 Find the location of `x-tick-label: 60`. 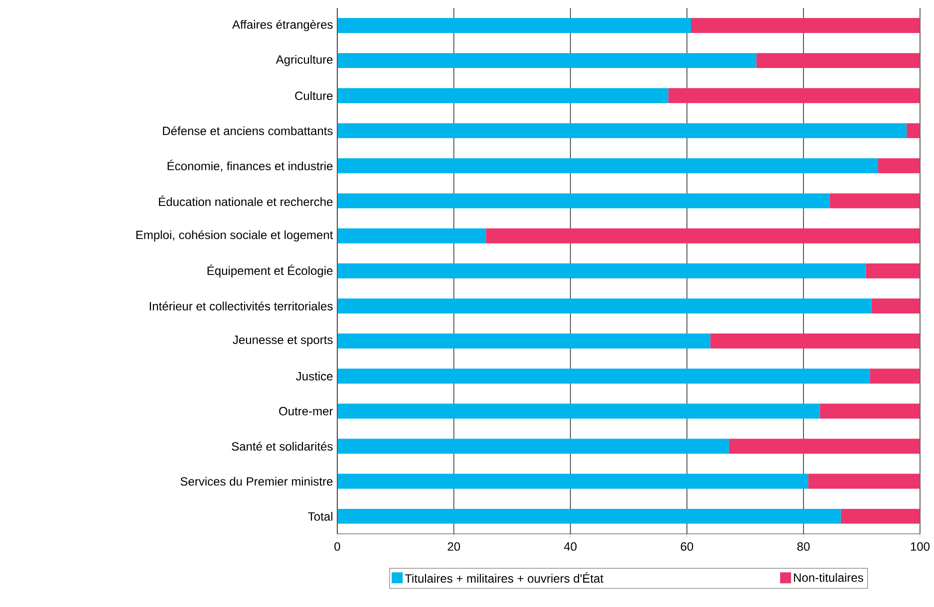

x-tick-label: 60 is located at coordinates (687, 546).